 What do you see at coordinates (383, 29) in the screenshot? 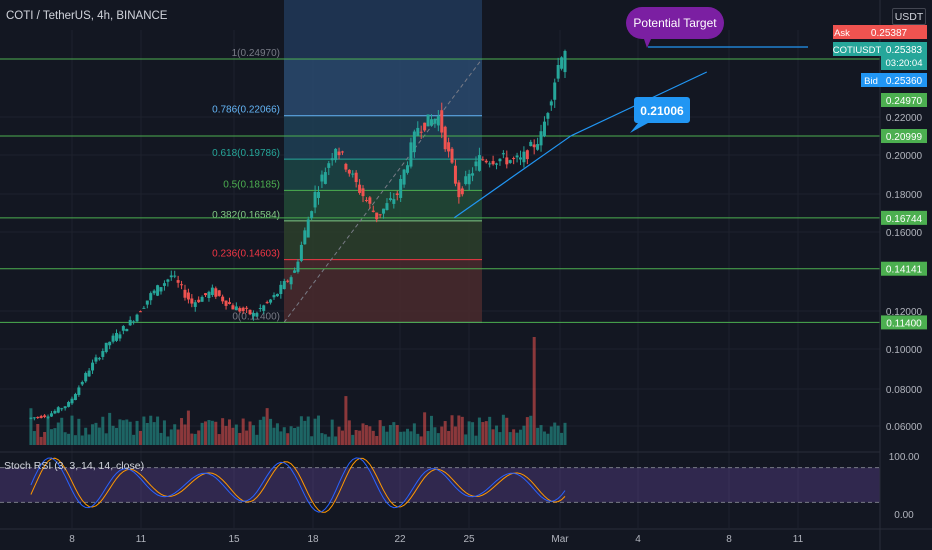
I see `fib-extension-zone` at bounding box center [383, 29].